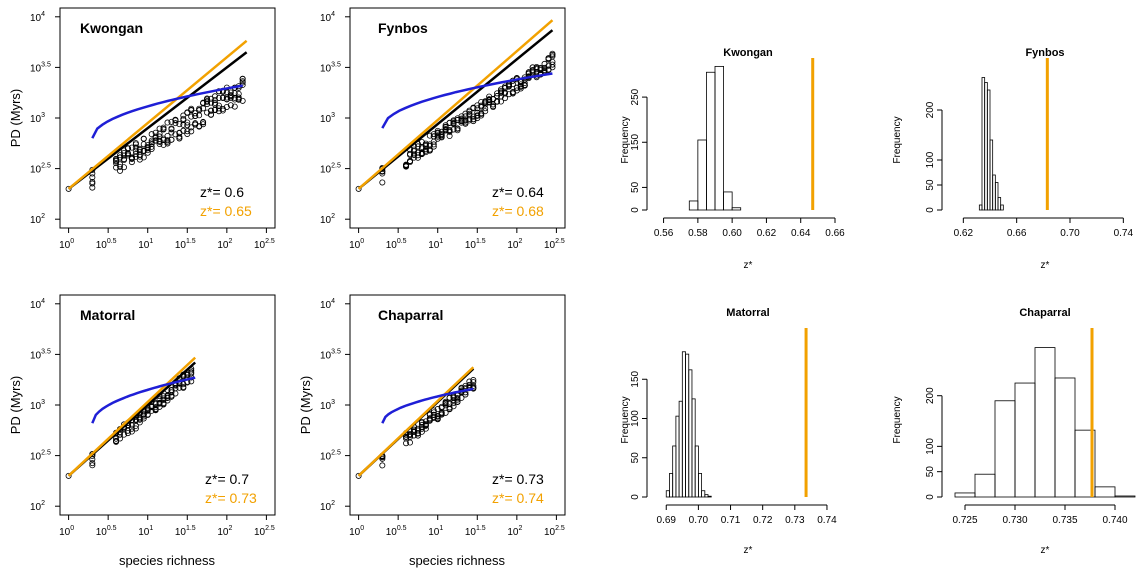 The width and height of the screenshot is (1143, 573). What do you see at coordinates (224, 244) in the screenshot?
I see `x-tick-label: 10²` at bounding box center [224, 244].